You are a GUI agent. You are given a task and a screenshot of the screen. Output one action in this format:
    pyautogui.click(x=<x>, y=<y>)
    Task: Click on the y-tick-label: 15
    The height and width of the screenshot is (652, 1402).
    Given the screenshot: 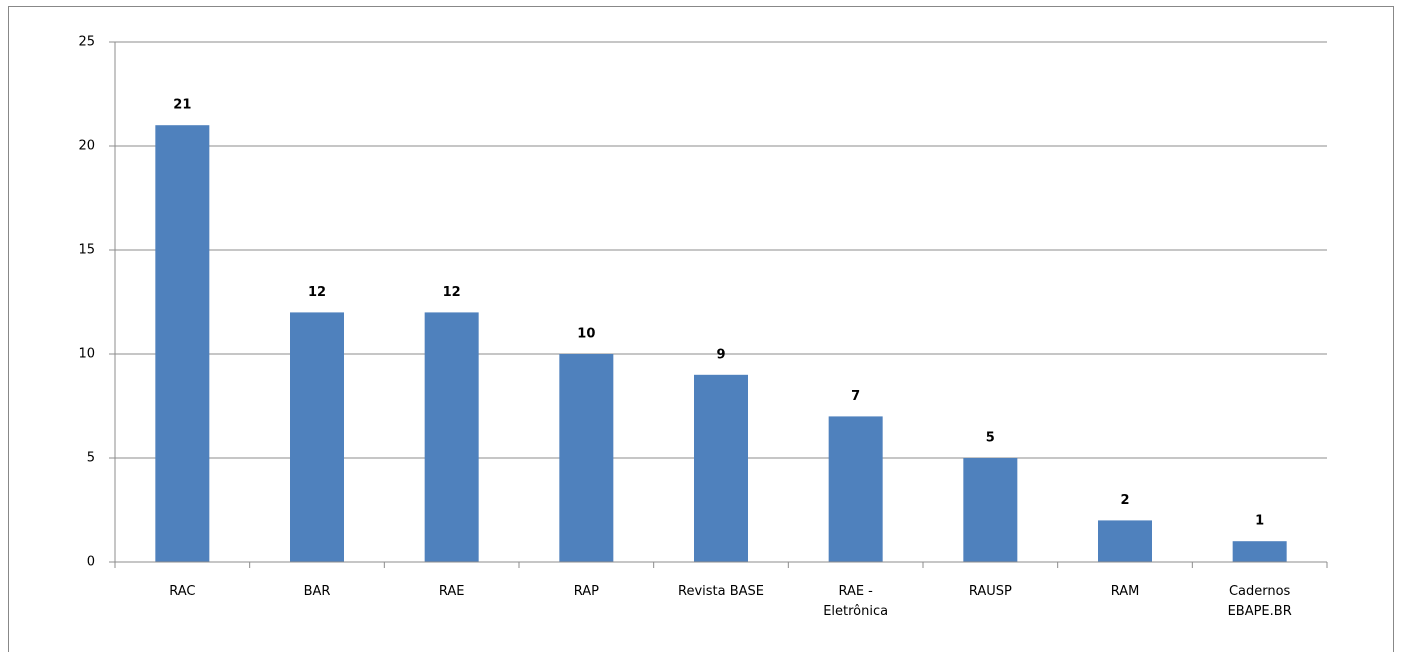 What is the action you would take?
    pyautogui.click(x=86, y=250)
    